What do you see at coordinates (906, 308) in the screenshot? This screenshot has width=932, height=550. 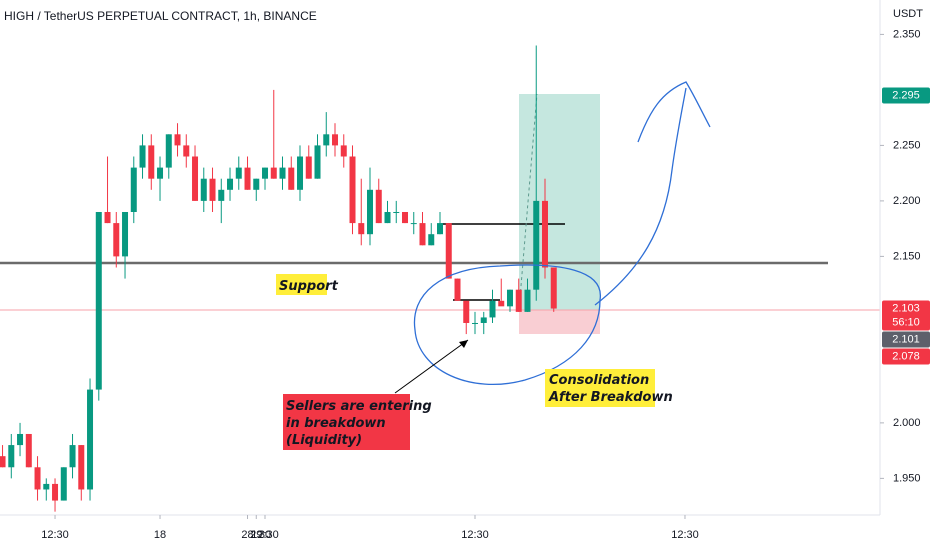 I see `price-tag-label: 2.103` at bounding box center [906, 308].